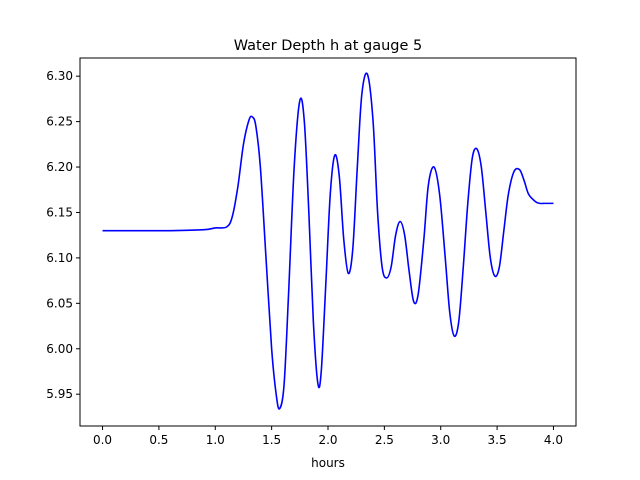 The width and height of the screenshot is (640, 480). Describe the element at coordinates (328, 463) in the screenshot. I see `x-axis-label: hours` at that location.